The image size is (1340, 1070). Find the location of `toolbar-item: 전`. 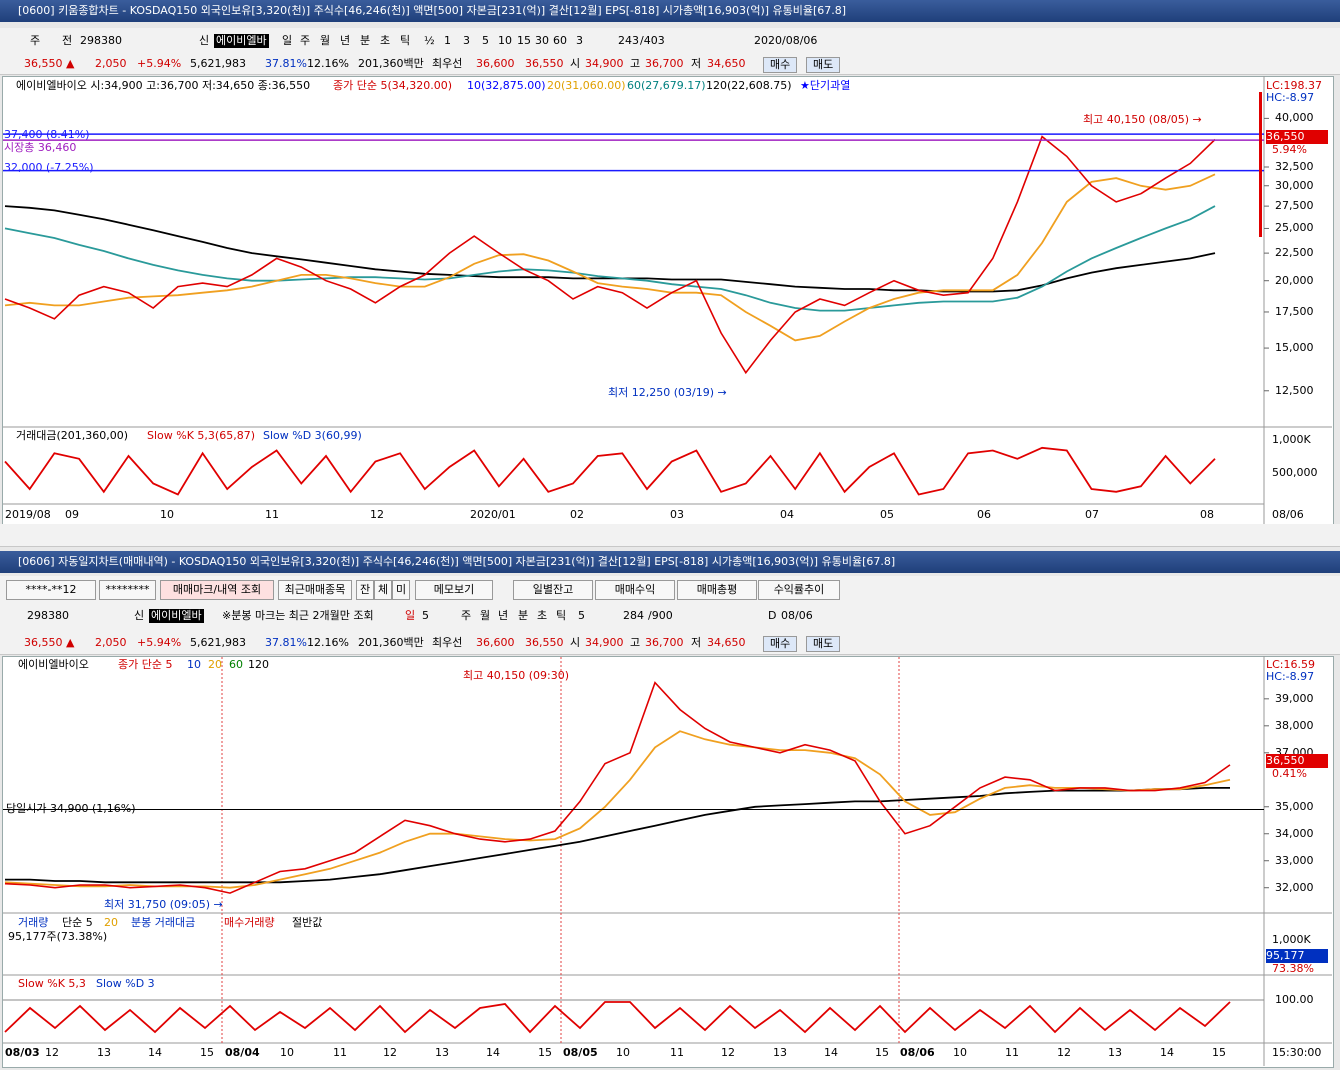

toolbar-item: 전 is located at coordinates (67, 40).